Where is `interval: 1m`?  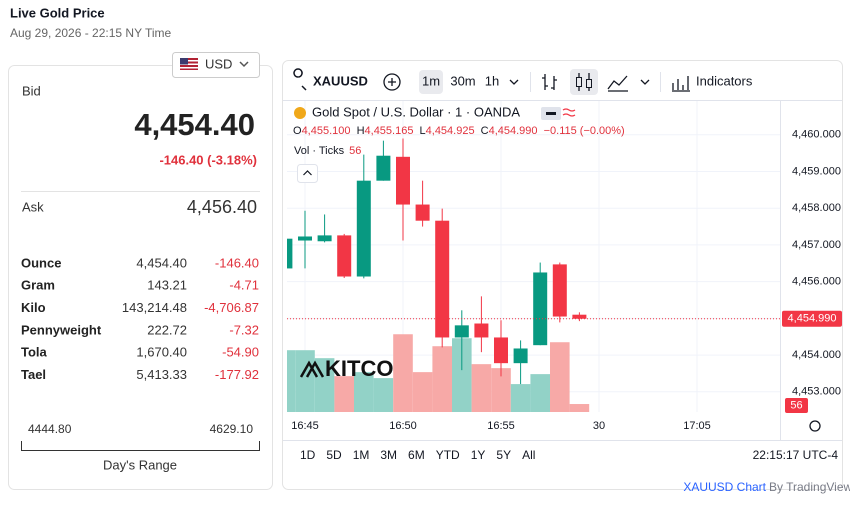 interval: 1m is located at coordinates (431, 80).